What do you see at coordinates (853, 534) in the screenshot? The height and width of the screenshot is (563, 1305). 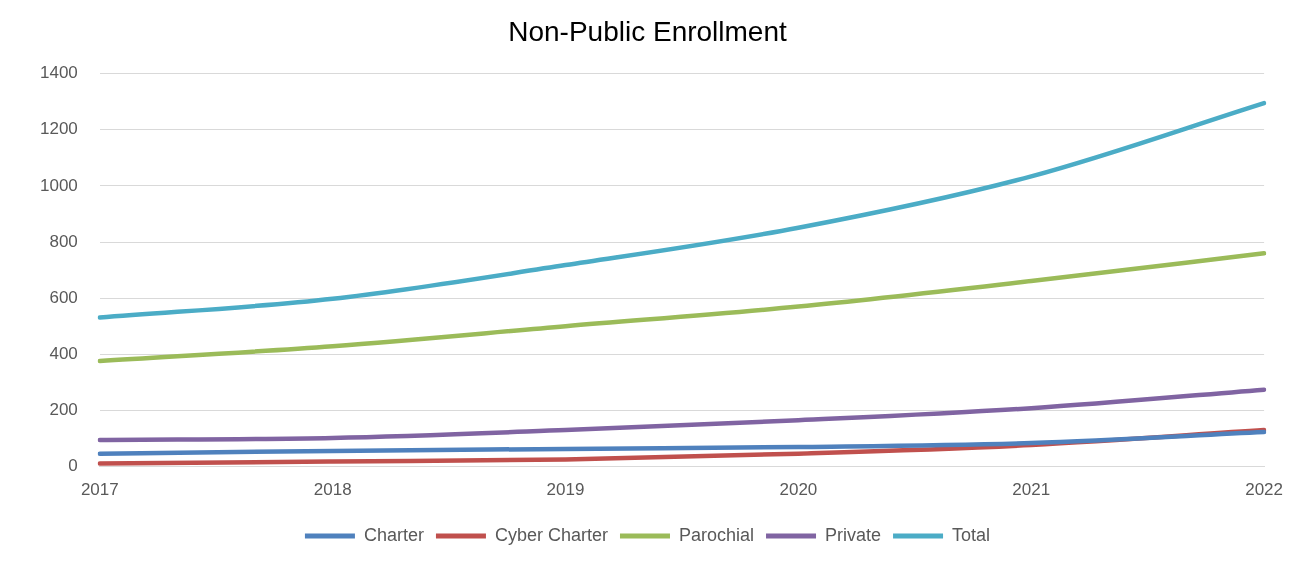 I see `legend-label: Private` at bounding box center [853, 534].